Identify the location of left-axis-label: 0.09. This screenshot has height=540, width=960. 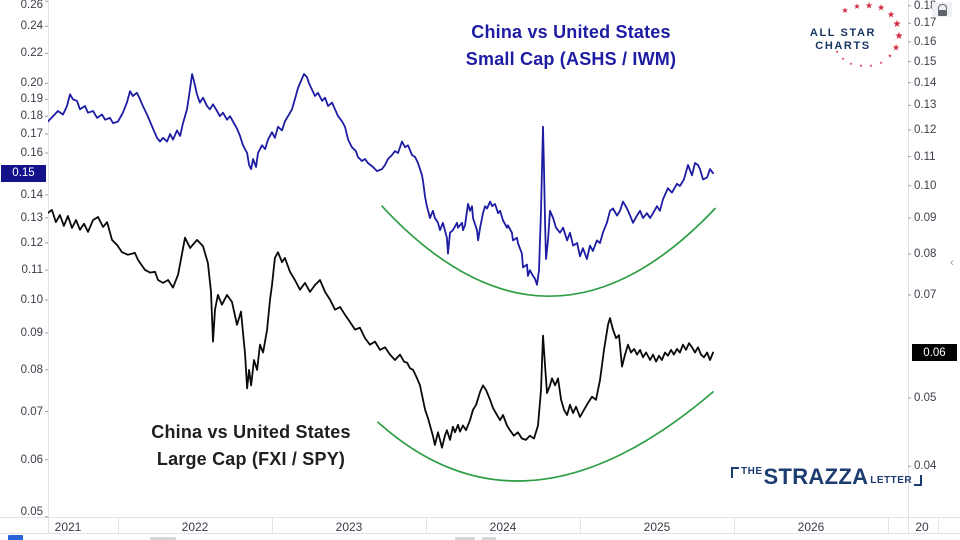
(31, 332).